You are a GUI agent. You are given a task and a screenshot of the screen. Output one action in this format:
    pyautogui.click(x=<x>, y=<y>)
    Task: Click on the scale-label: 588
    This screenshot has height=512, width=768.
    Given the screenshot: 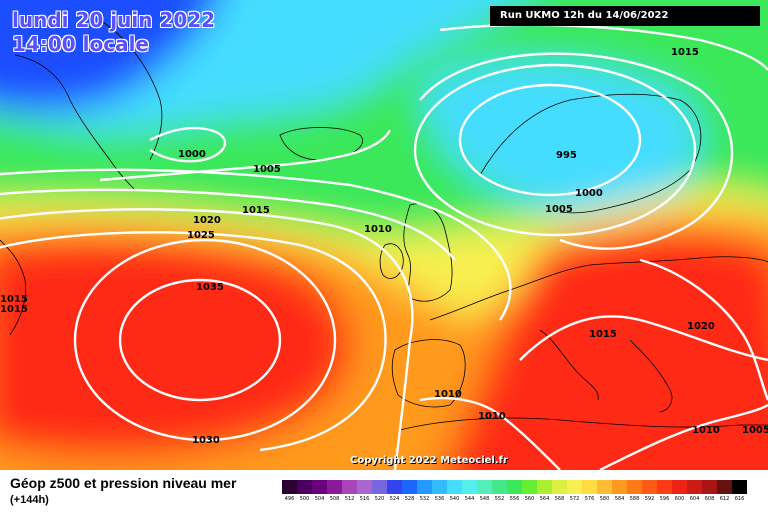 What is the action you would take?
    pyautogui.click(x=634, y=499)
    